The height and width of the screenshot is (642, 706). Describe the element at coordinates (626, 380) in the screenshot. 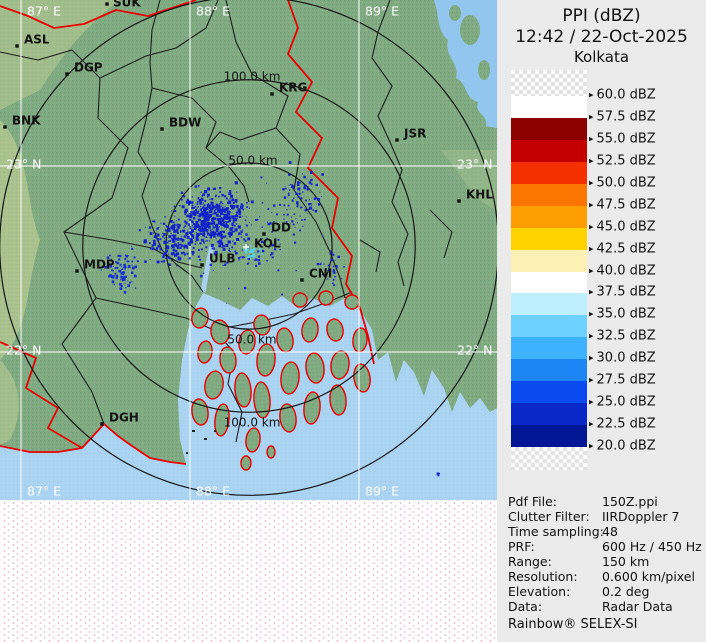

I see `legend-entry-label: 27.5 dBZ` at that location.